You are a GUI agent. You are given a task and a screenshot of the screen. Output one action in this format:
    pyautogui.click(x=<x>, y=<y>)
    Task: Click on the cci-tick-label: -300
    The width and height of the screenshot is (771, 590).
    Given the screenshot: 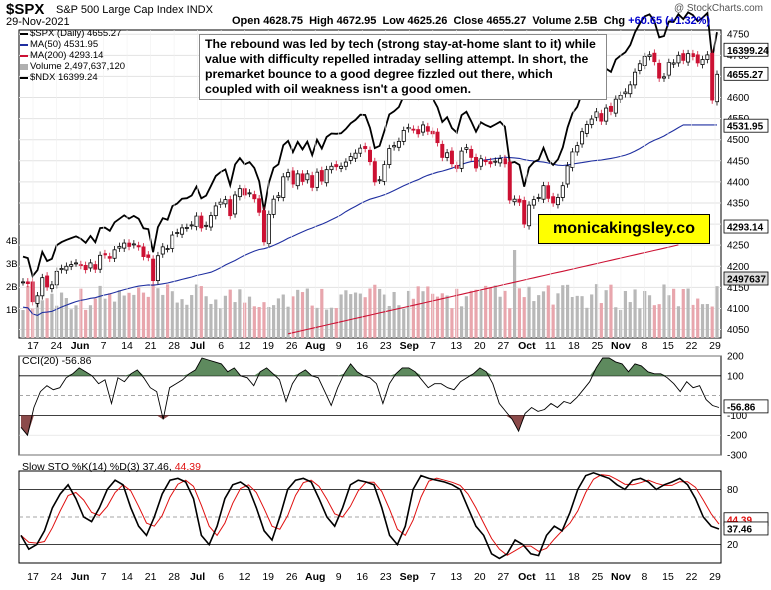 What is the action you would take?
    pyautogui.click(x=737, y=456)
    